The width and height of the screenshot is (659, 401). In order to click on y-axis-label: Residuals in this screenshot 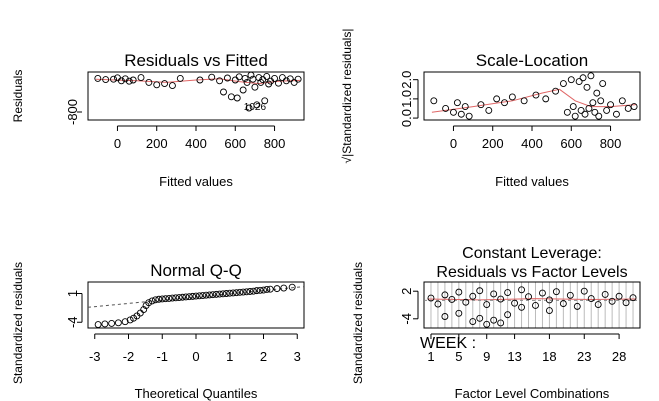, I will do `click(18, 96)`.